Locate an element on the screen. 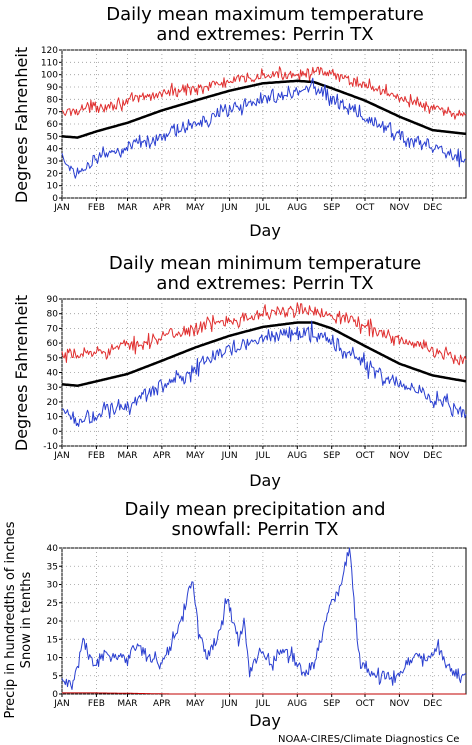 This screenshot has height=745, width=472. y-tick-label: 5 is located at coordinates (55, 677).